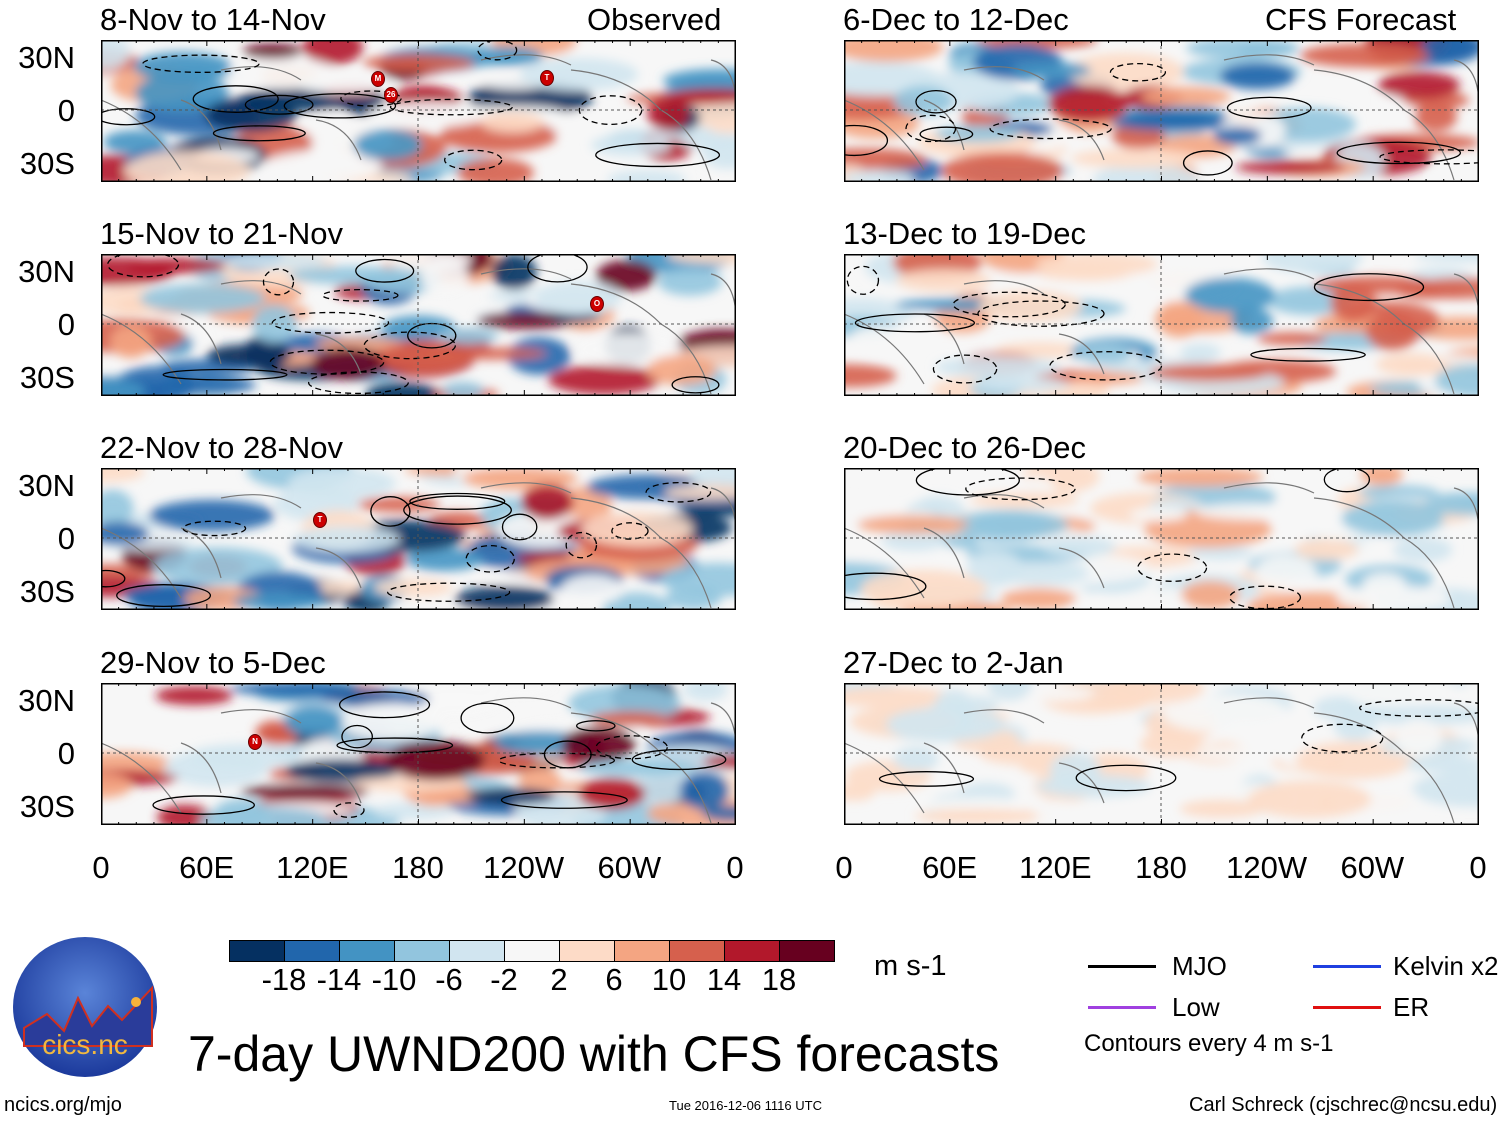  What do you see at coordinates (207, 867) in the screenshot?
I see `lon-label: 60E` at bounding box center [207, 867].